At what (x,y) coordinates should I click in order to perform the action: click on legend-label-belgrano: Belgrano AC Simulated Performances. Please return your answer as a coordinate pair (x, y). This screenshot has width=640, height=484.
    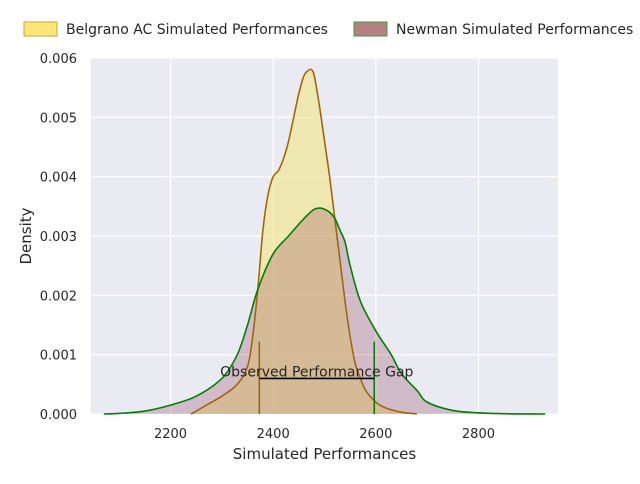
    Looking at the image, I should click on (197, 30).